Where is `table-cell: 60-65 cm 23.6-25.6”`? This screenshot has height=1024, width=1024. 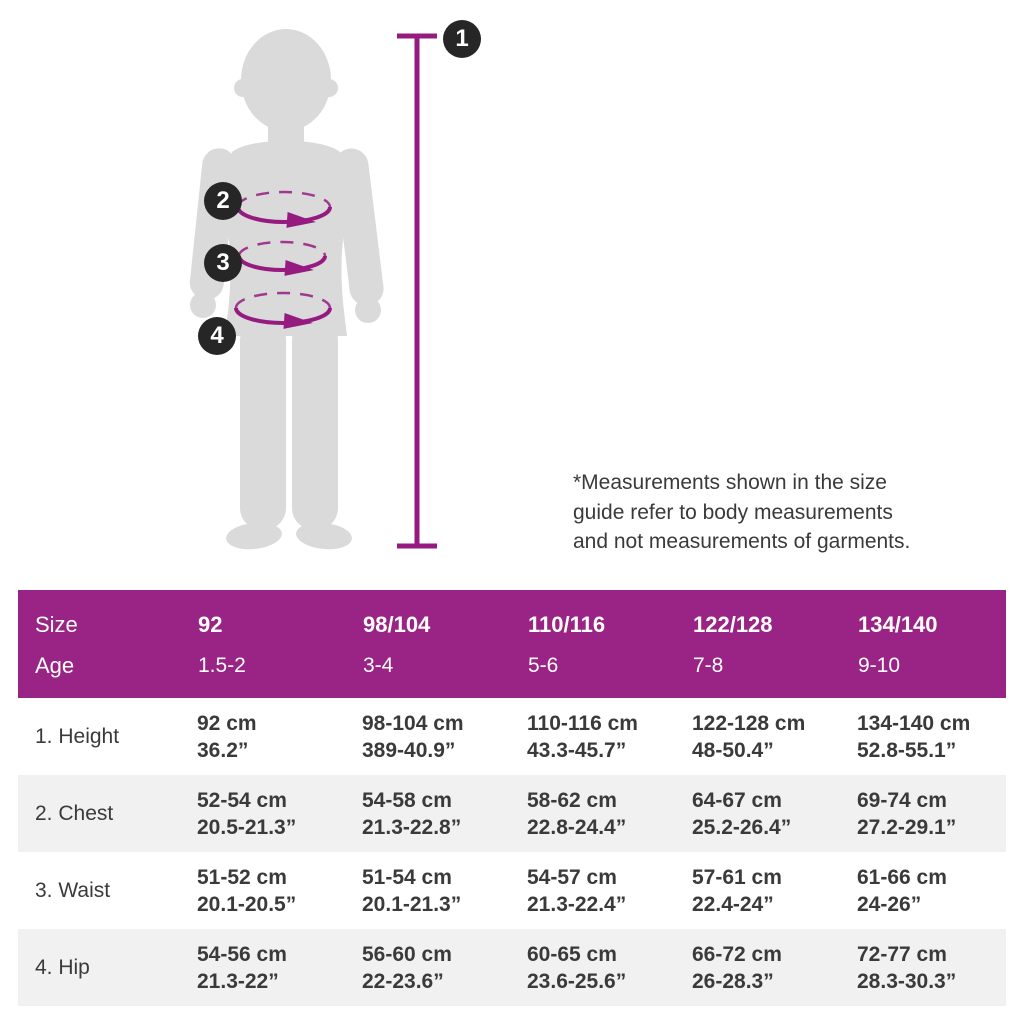 table-cell: 60-65 cm 23.6-25.6” is located at coordinates (593, 968).